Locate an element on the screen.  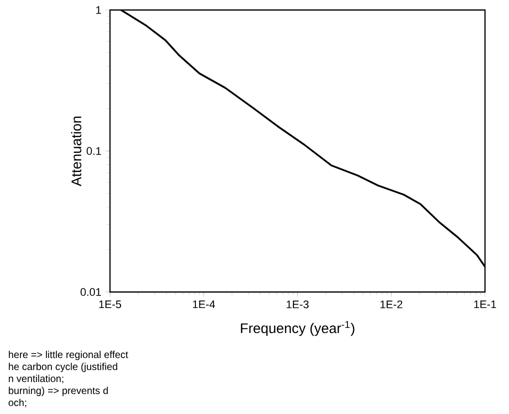
y-axis-title: Attenuation is located at coordinates (76, 151).